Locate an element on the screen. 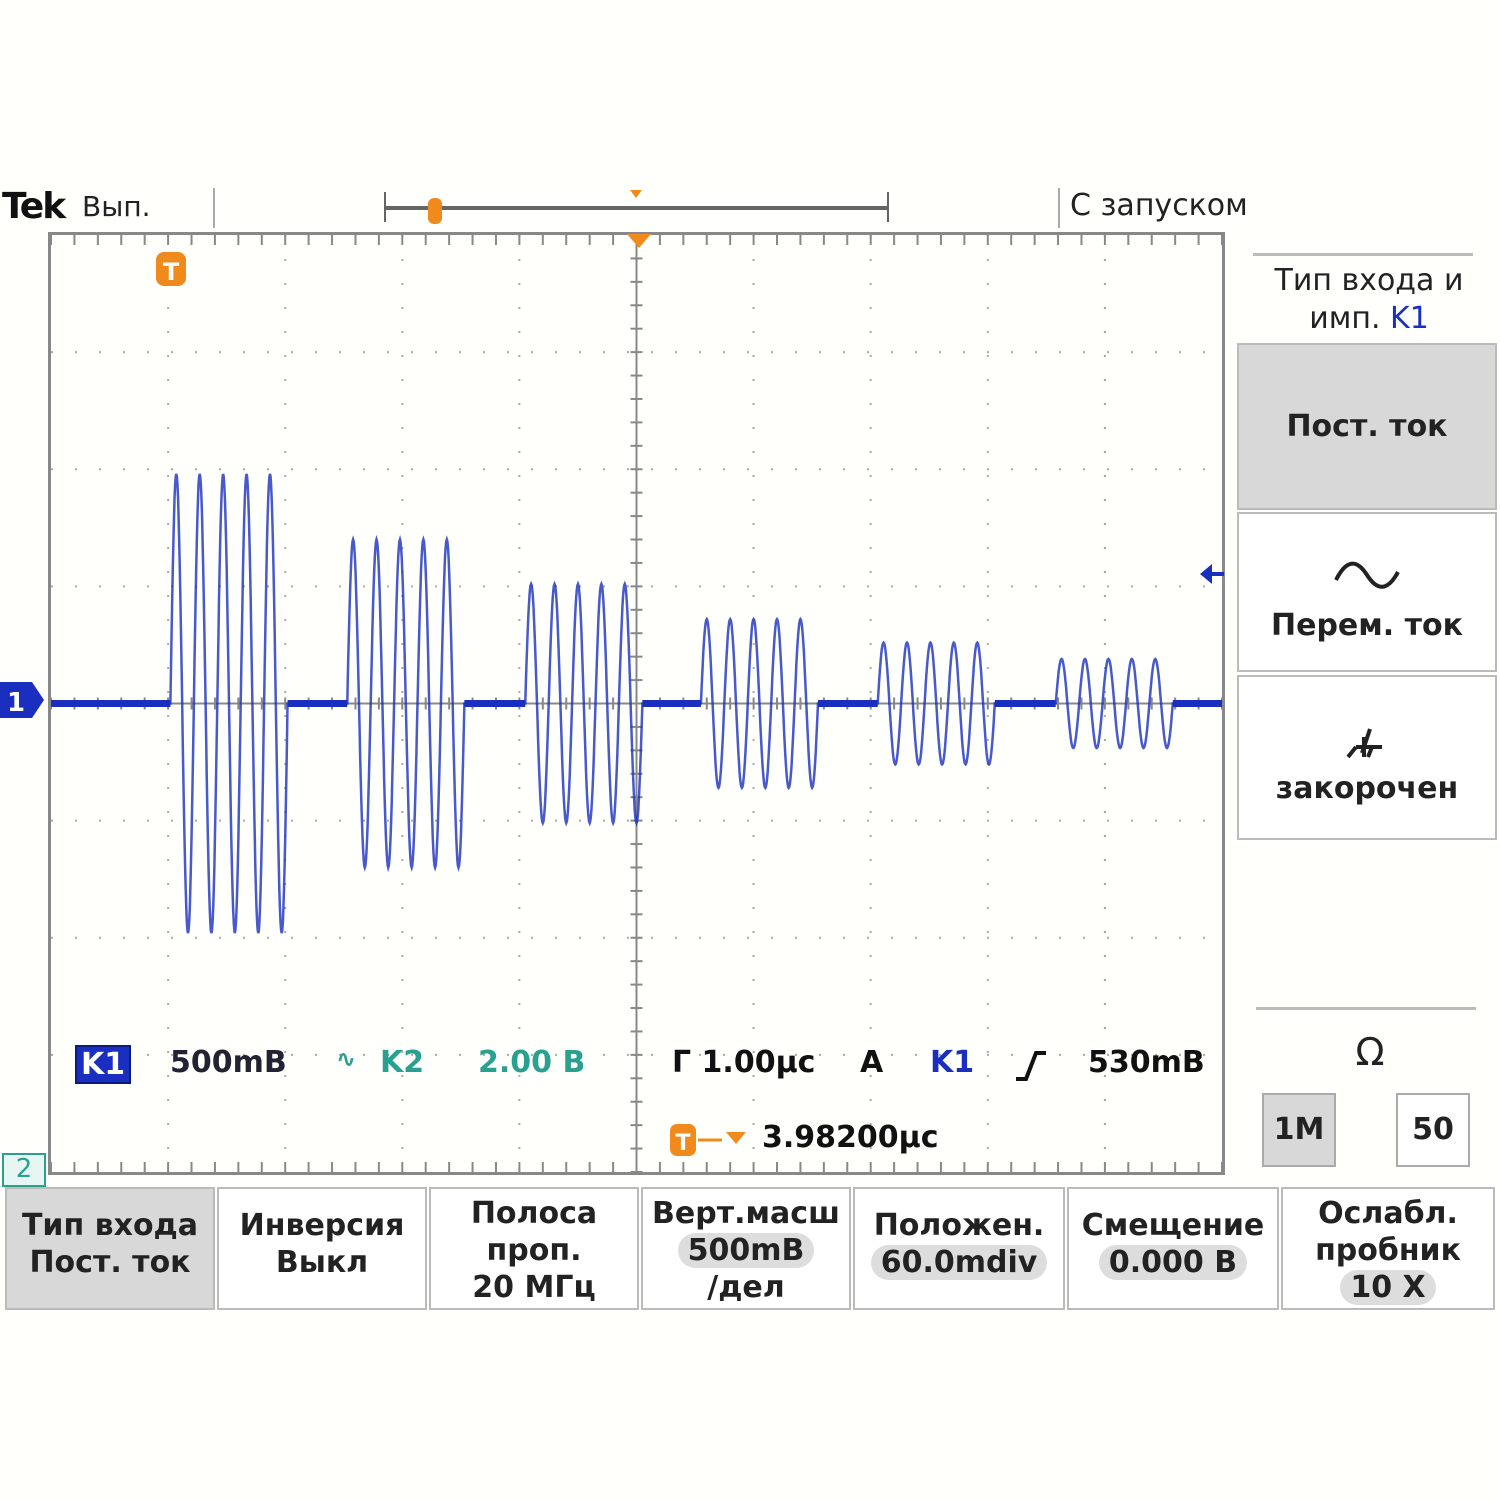  trigger-source: K1 is located at coordinates (952, 1062).